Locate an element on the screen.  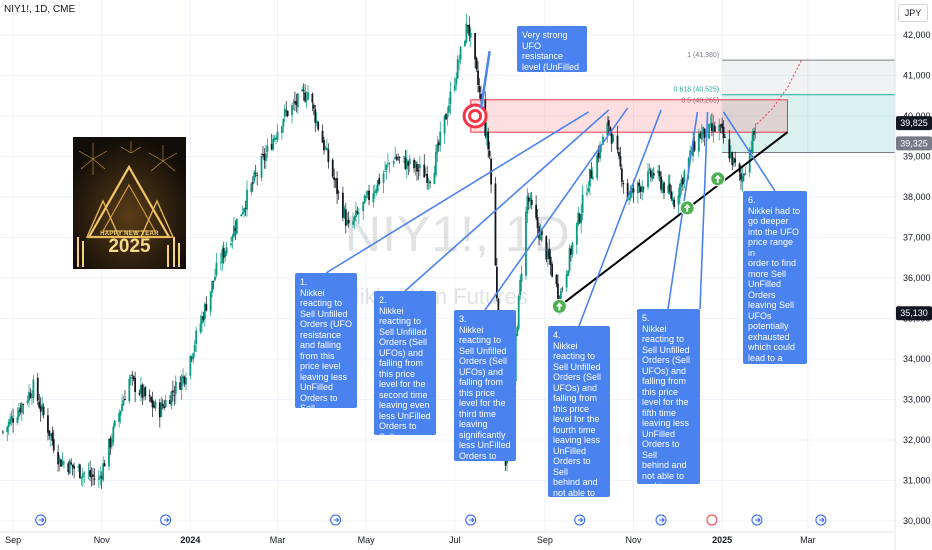
resistance-zone is located at coordinates (629, 116).